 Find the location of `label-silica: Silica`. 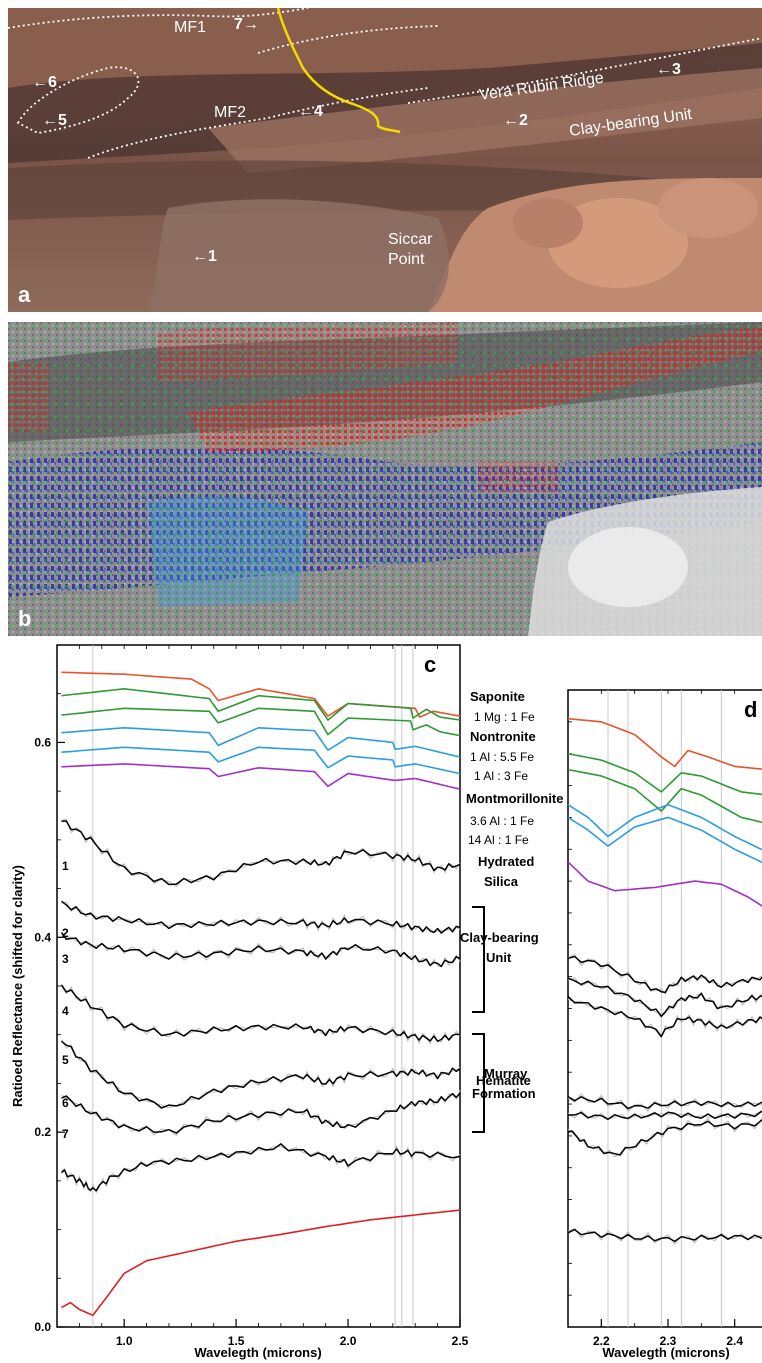

label-silica: Silica is located at coordinates (501, 881).